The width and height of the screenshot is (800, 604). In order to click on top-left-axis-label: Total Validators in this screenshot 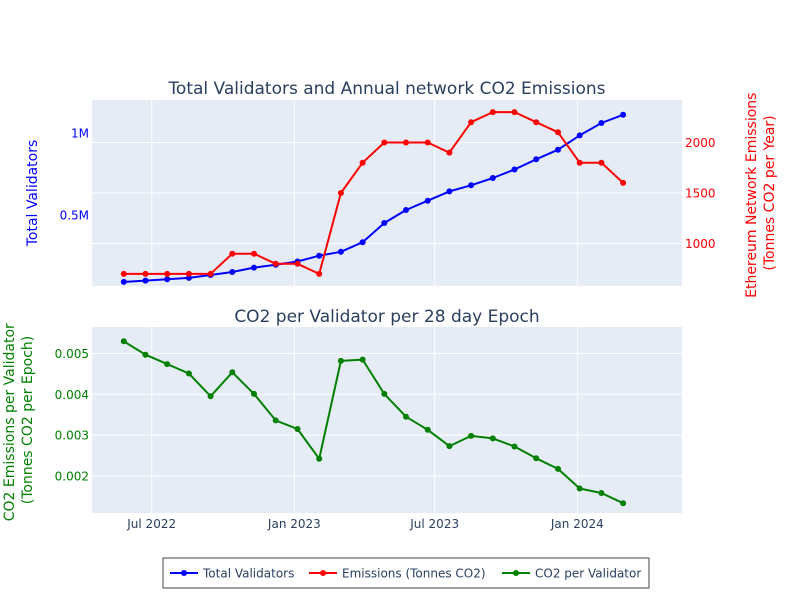, I will do `click(33, 194)`.